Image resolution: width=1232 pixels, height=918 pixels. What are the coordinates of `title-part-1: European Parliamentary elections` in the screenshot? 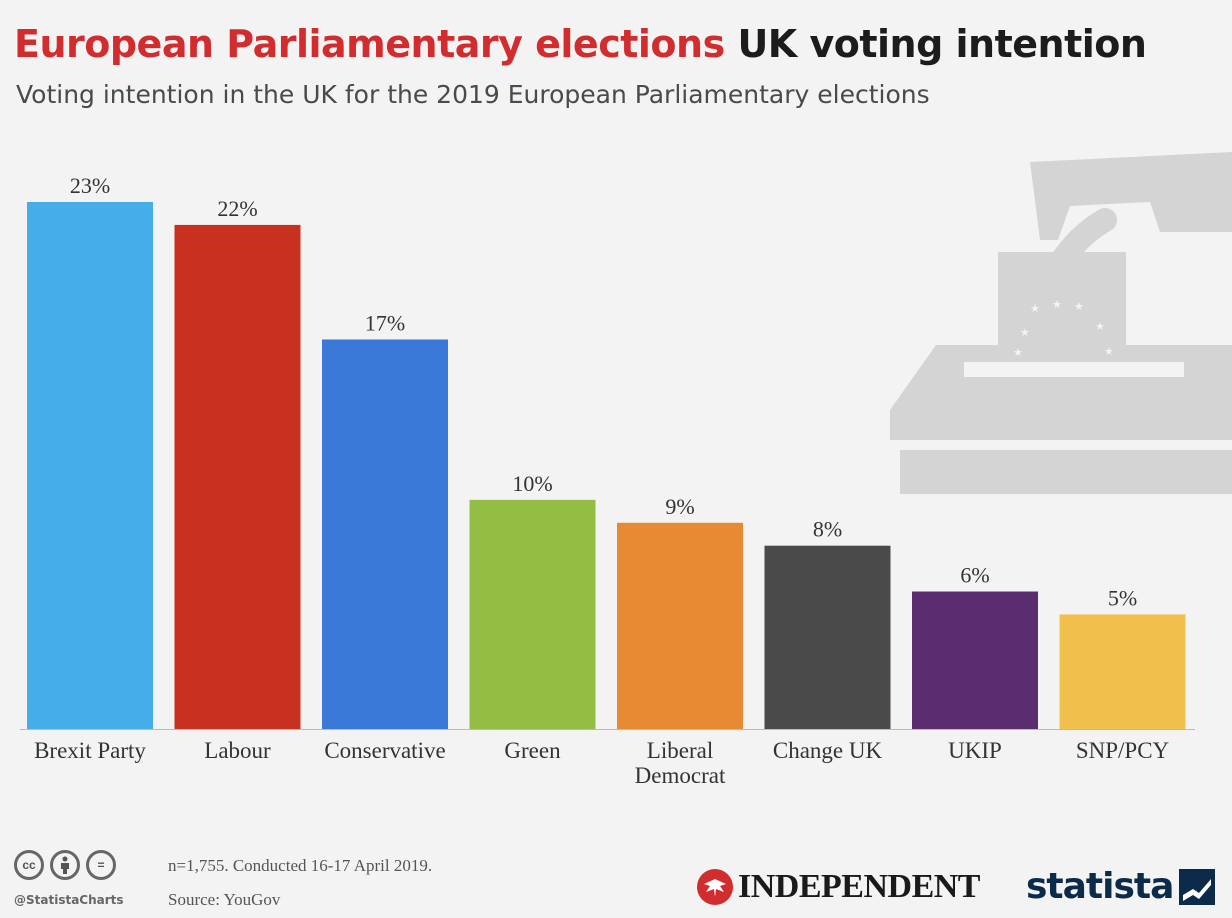 It's located at (369, 44).